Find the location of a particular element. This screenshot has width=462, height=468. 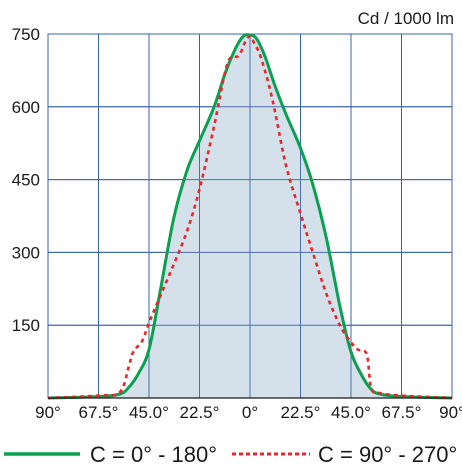

legend-label-c0-180: C = 0° - 180° is located at coordinates (153, 454).